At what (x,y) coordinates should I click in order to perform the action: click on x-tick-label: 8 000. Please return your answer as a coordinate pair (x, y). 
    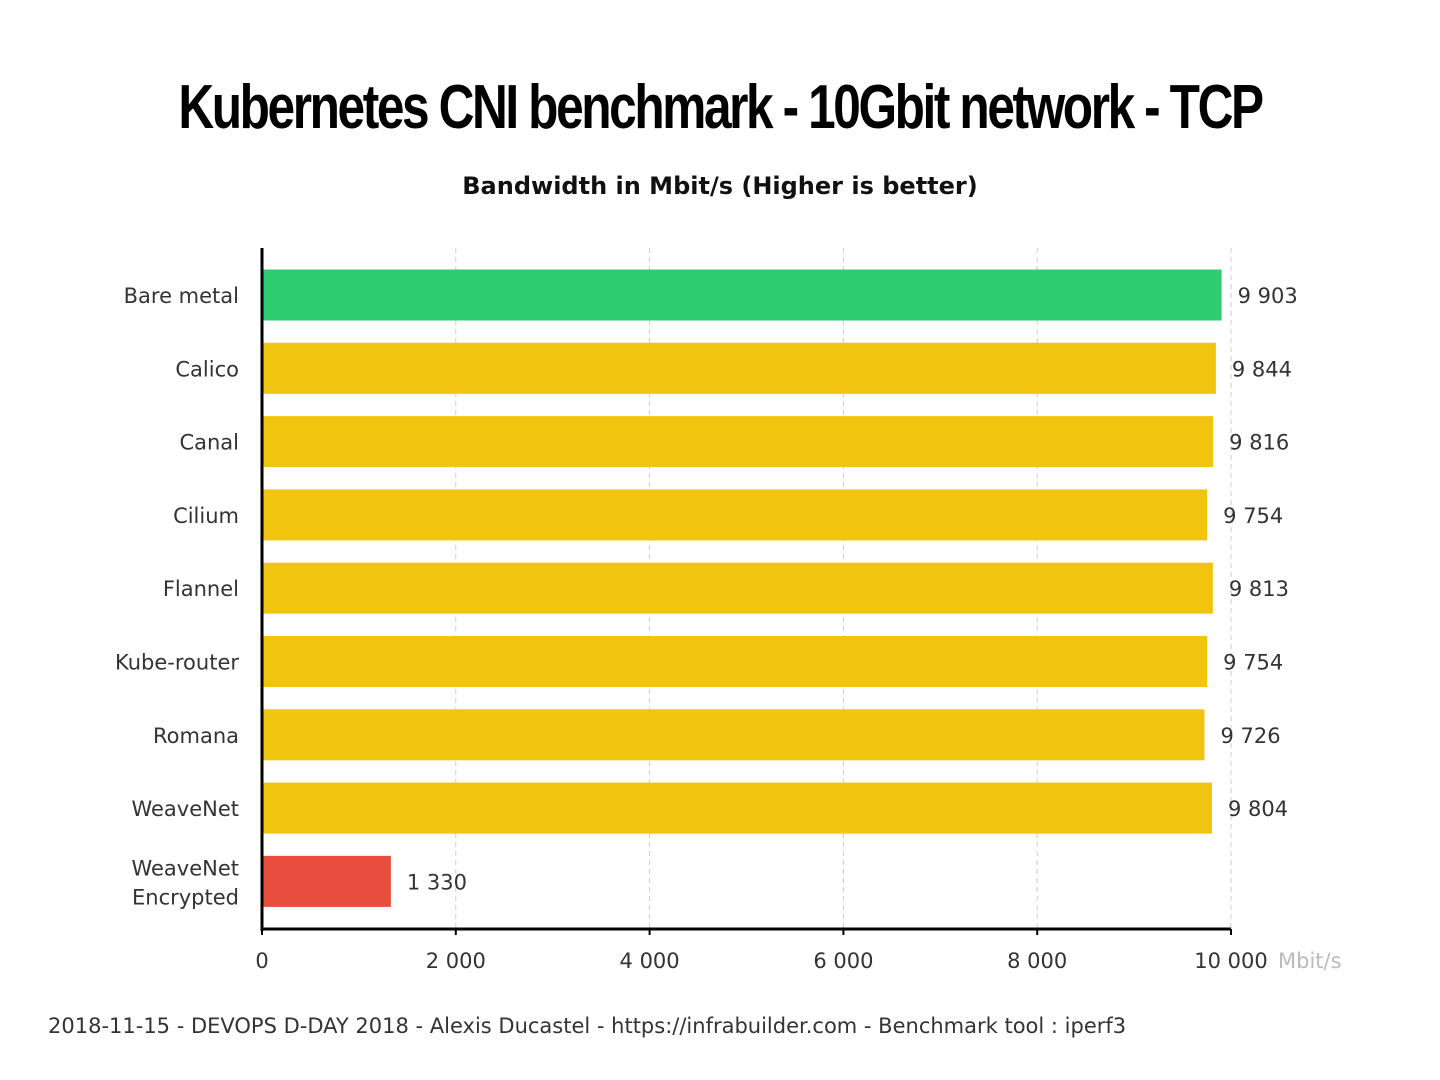
    Looking at the image, I should click on (1037, 961).